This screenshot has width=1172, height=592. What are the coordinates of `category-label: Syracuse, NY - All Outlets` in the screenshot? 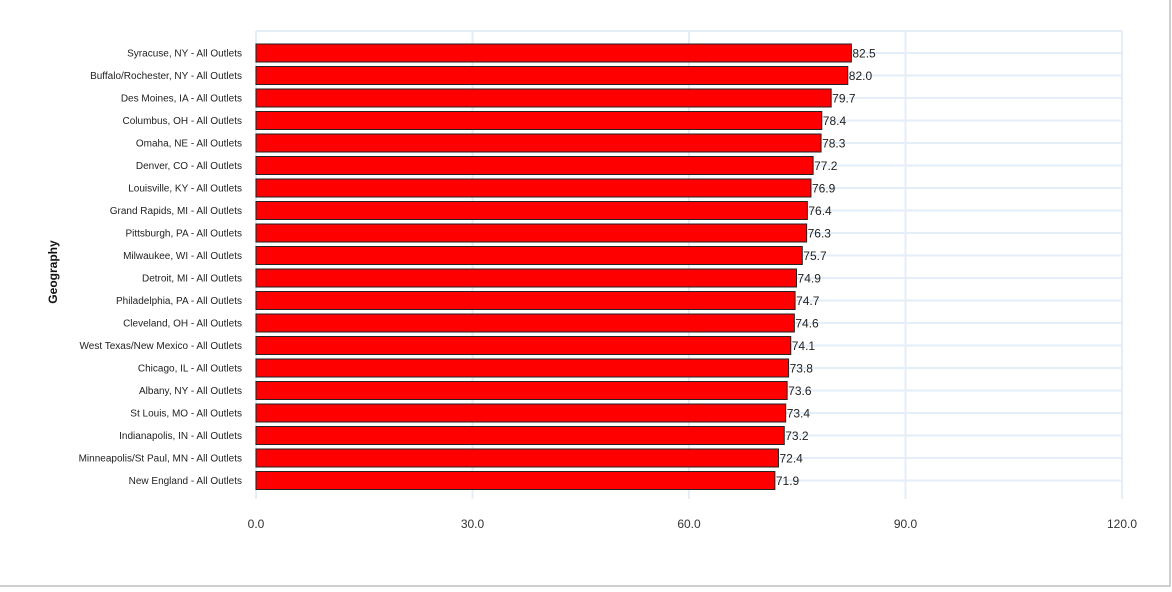 It's located at (184, 54).